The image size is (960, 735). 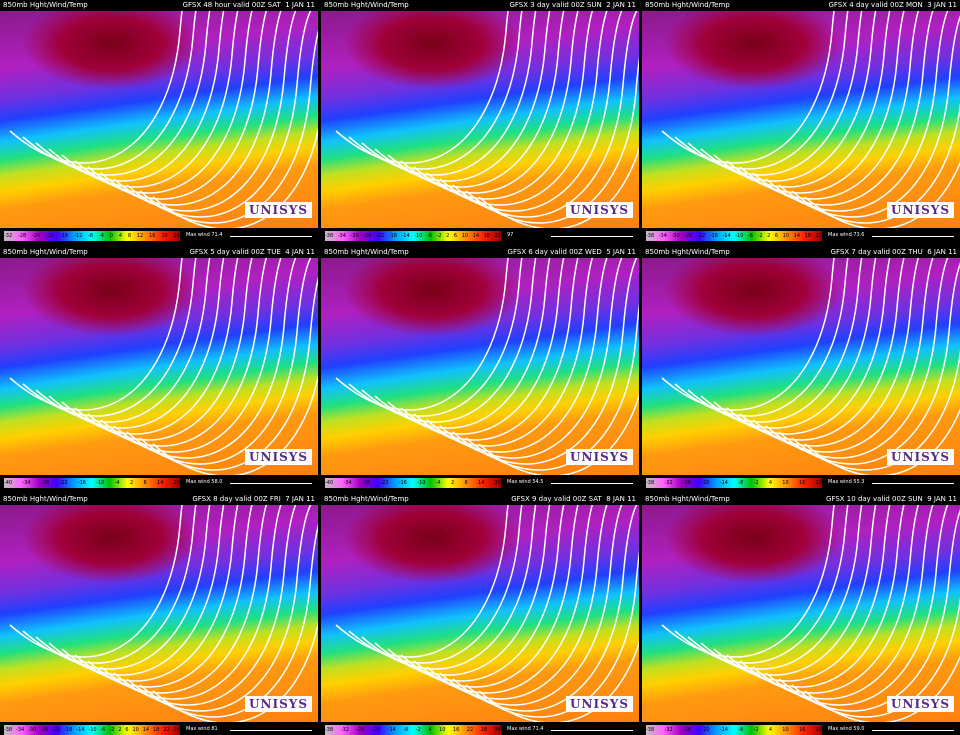 I want to click on max-wind: Max wind 71.4, so click(x=204, y=235).